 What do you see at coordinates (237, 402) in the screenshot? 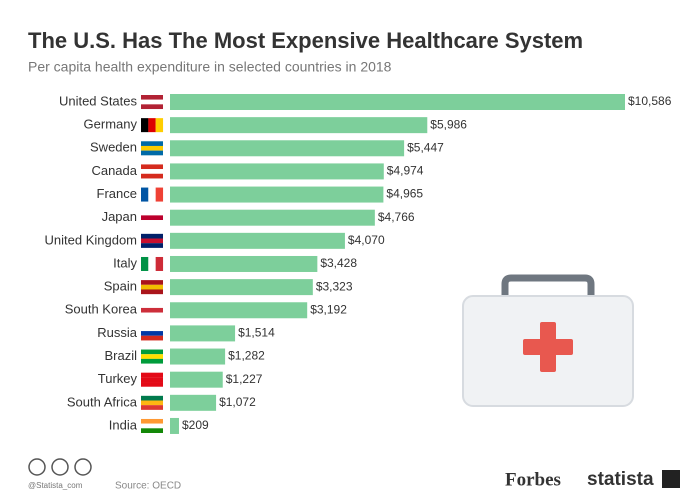
I see `value-label: $1,072` at bounding box center [237, 402].